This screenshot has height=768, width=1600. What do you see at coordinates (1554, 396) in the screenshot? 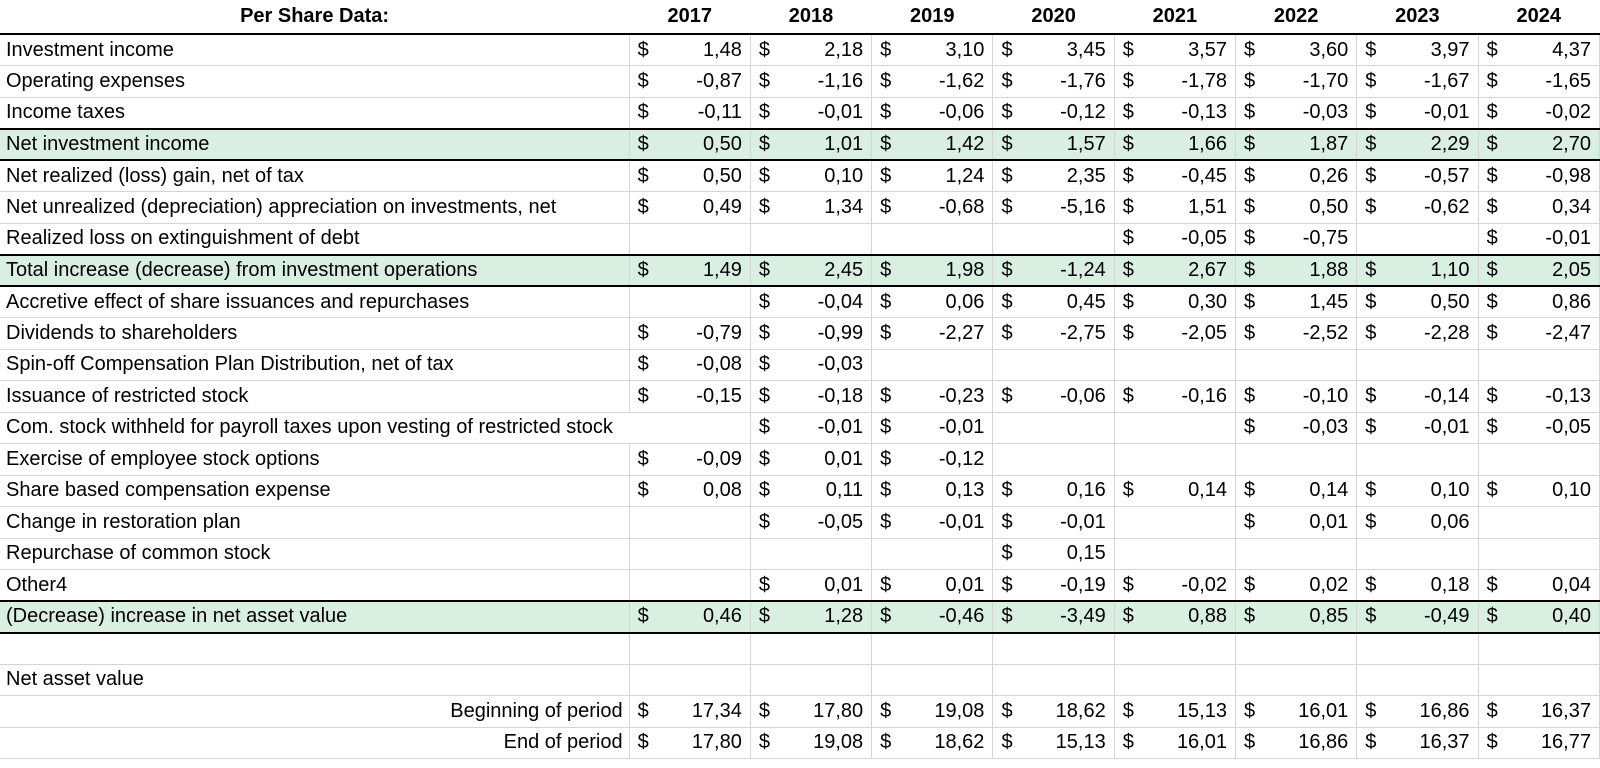
I see `value-cell: -0,13` at bounding box center [1554, 396].